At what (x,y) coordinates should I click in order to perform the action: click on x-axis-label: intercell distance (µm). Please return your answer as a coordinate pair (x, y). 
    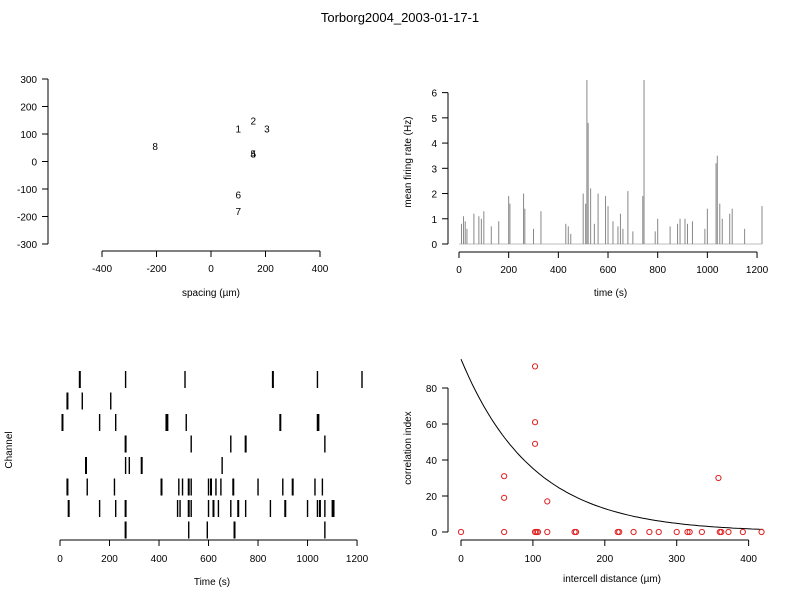
    Looking at the image, I should click on (612, 579).